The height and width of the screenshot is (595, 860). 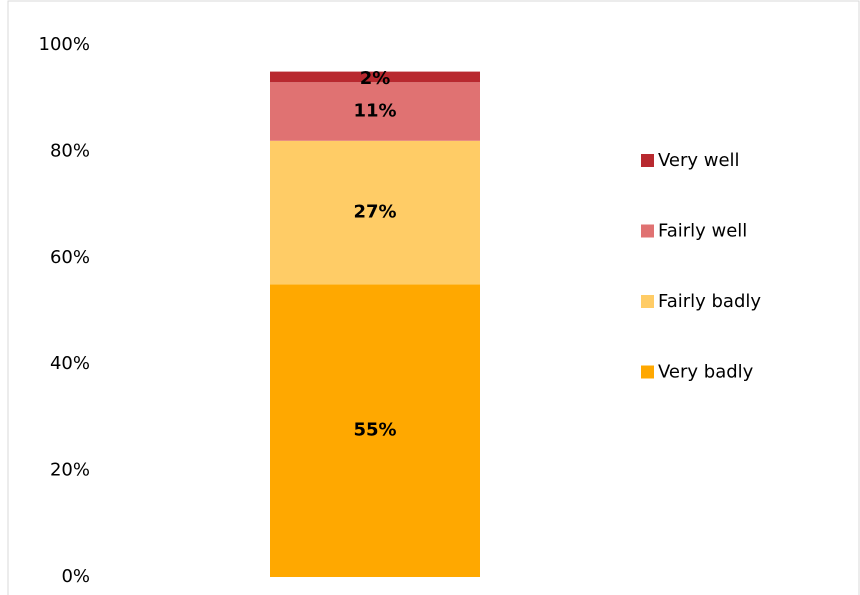 I want to click on value-label: 11%, so click(x=374, y=111).